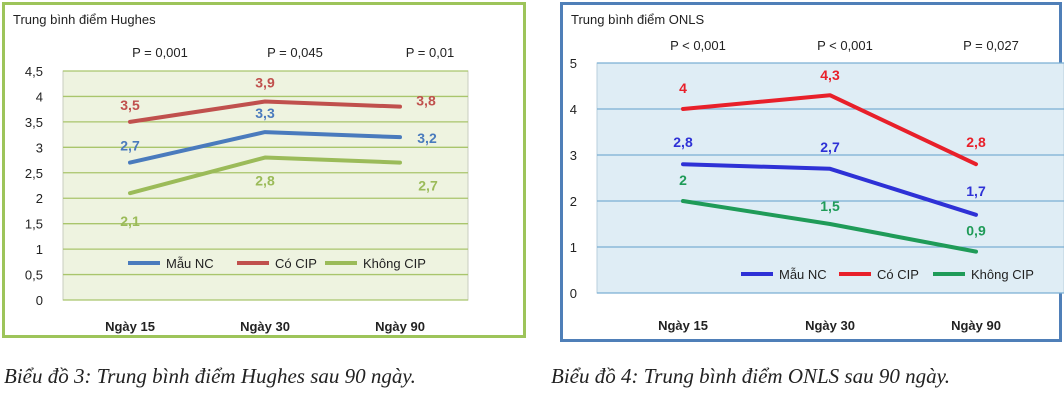  Describe the element at coordinates (34, 224) in the screenshot. I see `y-tick-label: 1,5` at that location.